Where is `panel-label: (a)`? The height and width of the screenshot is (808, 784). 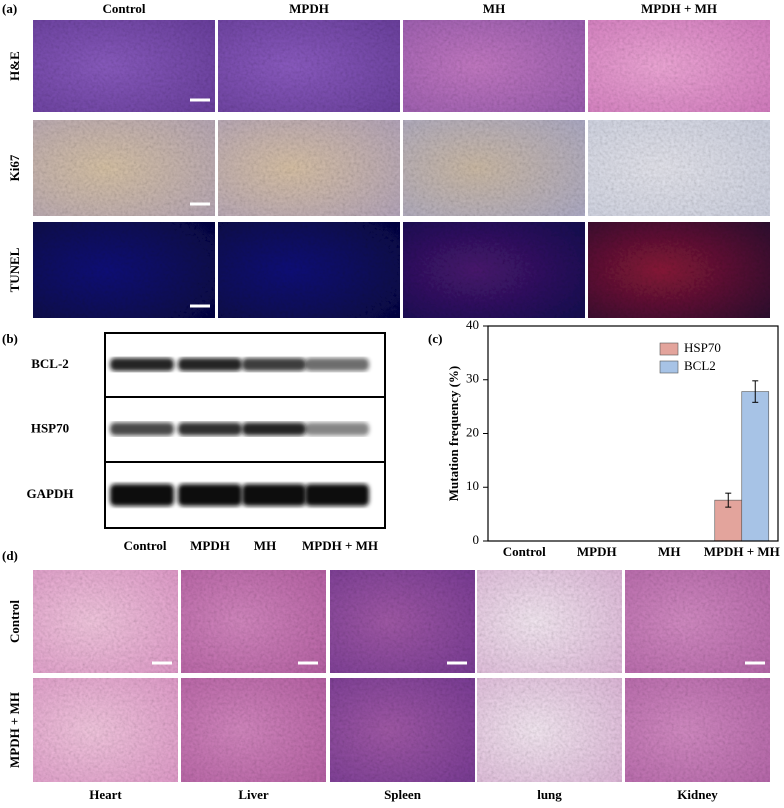
panel-label: (a) is located at coordinates (9, 8).